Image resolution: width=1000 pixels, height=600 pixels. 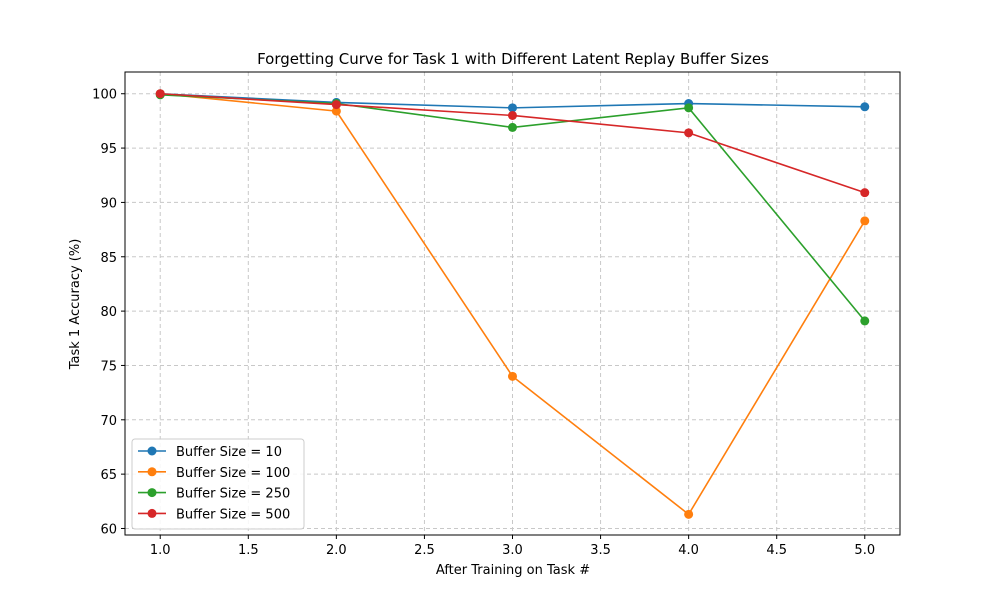 I want to click on y-tick-label: 80, so click(x=108, y=312).